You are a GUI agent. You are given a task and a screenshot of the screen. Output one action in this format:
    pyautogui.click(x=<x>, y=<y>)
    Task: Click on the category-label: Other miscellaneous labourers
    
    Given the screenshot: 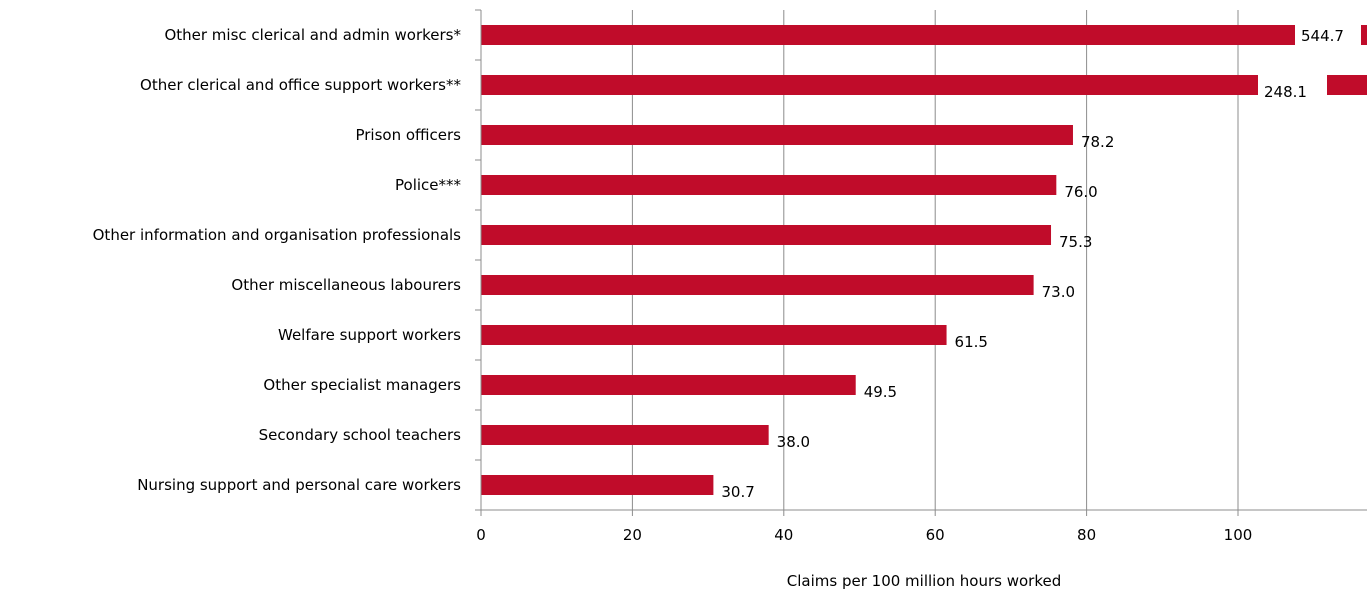 What is the action you would take?
    pyautogui.click(x=346, y=285)
    